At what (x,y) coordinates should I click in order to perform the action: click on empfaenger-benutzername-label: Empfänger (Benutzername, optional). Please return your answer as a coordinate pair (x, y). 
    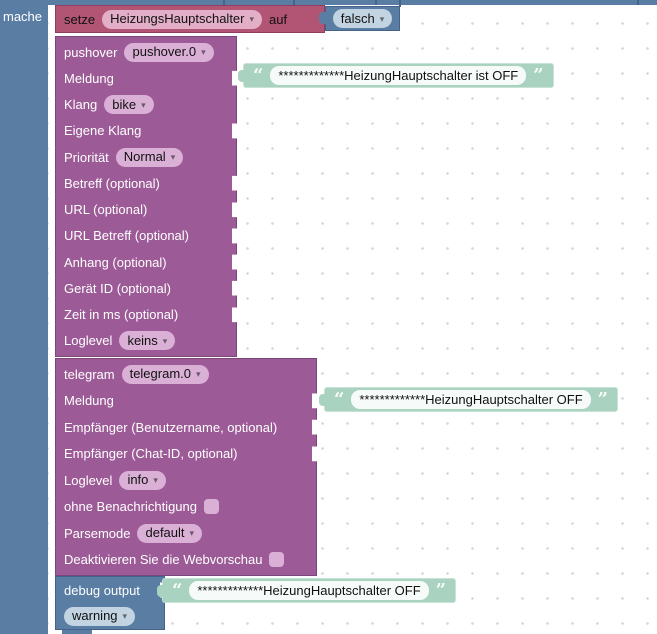
    Looking at the image, I should click on (171, 427).